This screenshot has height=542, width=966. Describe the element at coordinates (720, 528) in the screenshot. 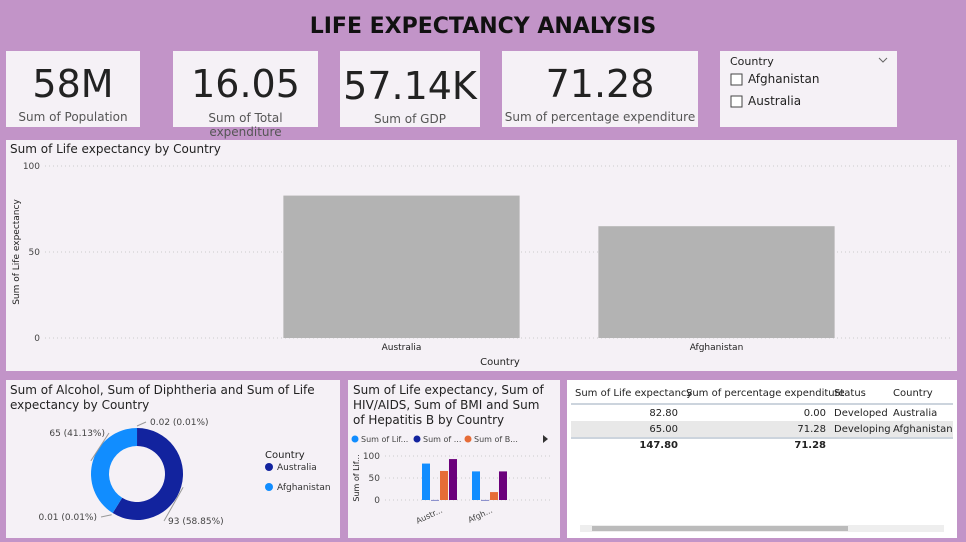

I see `scroll-thumb` at that location.